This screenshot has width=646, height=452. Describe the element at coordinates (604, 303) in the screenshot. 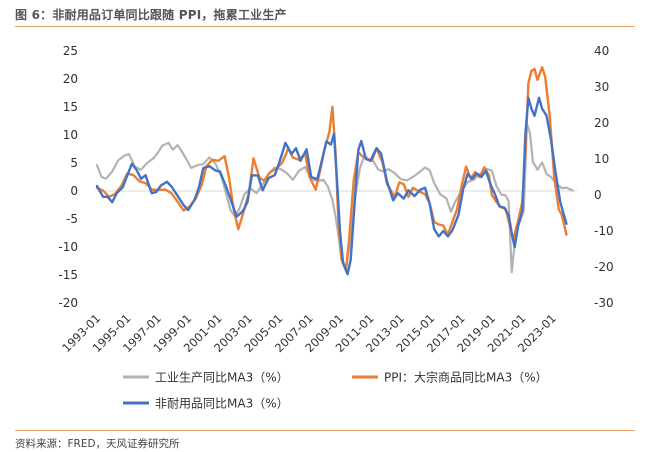

I see `right-axis-tick: -30` at that location.